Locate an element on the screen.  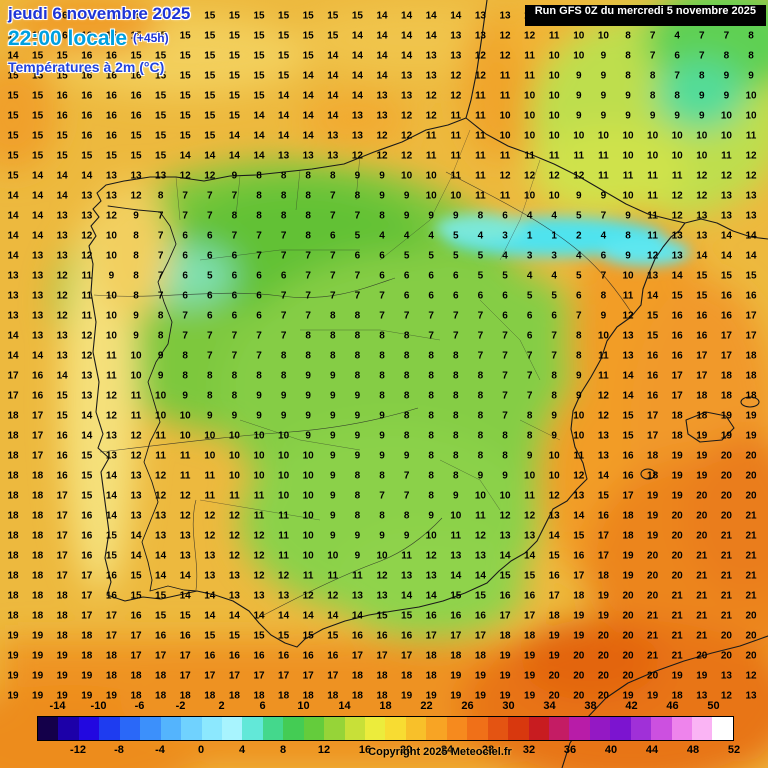
cold-cyan-band is located at coordinates (562, 240).